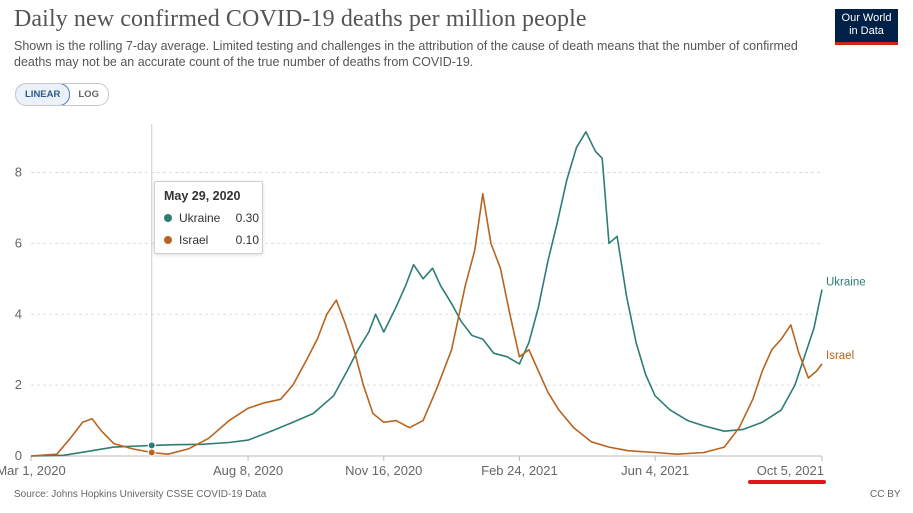 Image resolution: width=913 pixels, height=513 pixels. Describe the element at coordinates (248, 470) in the screenshot. I see `x-tick-label: Aug 8, 2020` at that location.